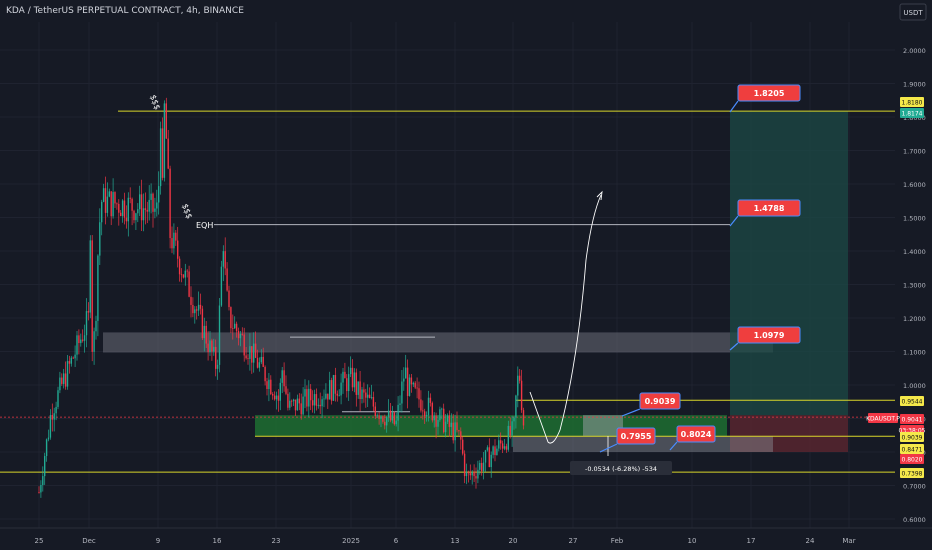  Describe the element at coordinates (700, 268) in the screenshot. I see `price-callouts: 1.8205 1.4788 1.0979 0.9039 0.7955 0.8024` at that location.